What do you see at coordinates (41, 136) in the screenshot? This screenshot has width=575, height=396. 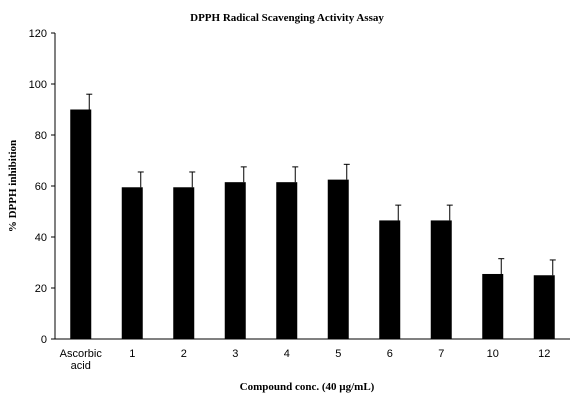 I see `y-tick-label: 80` at bounding box center [41, 136].